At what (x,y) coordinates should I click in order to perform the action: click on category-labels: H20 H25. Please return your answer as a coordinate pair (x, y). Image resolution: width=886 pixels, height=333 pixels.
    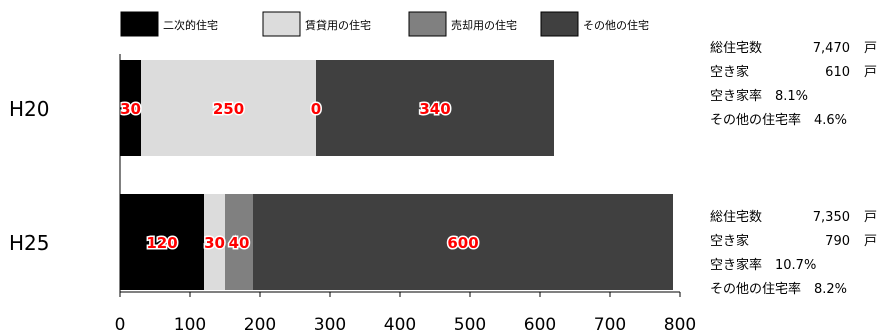
    Looking at the image, I should click on (29, 176).